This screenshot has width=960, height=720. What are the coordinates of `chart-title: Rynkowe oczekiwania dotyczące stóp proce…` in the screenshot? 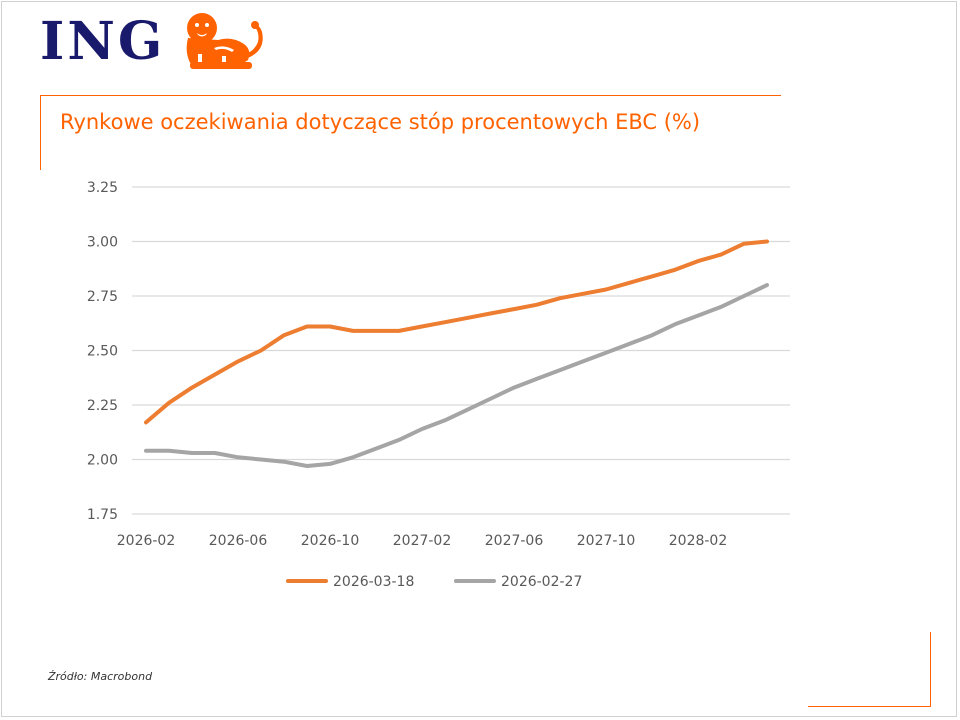 It's located at (380, 122).